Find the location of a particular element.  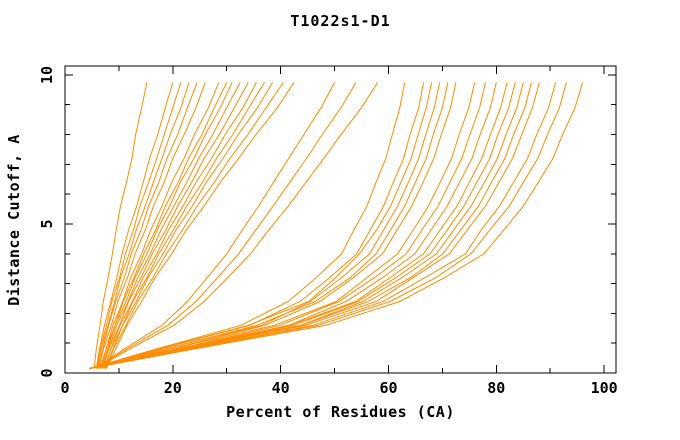

x-tick-label: 0 is located at coordinates (65, 388).